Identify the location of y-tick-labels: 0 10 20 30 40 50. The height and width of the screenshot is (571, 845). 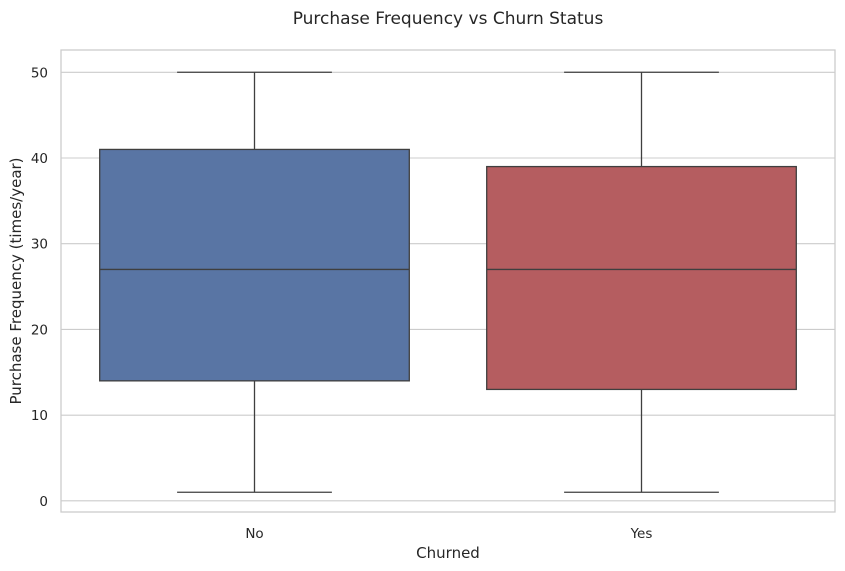
(39, 287).